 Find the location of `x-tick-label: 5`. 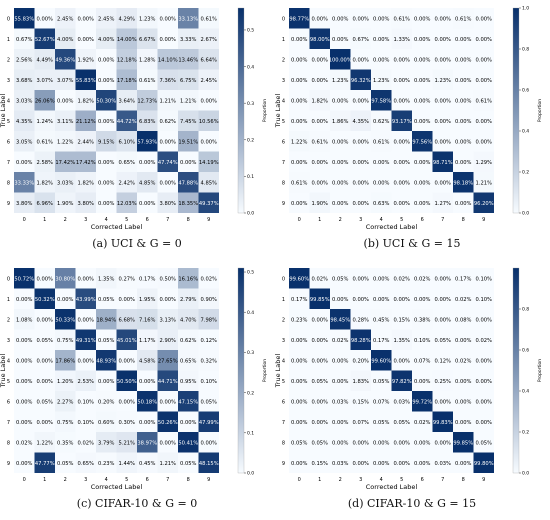

x-tick-label: 5 is located at coordinates (401, 480).